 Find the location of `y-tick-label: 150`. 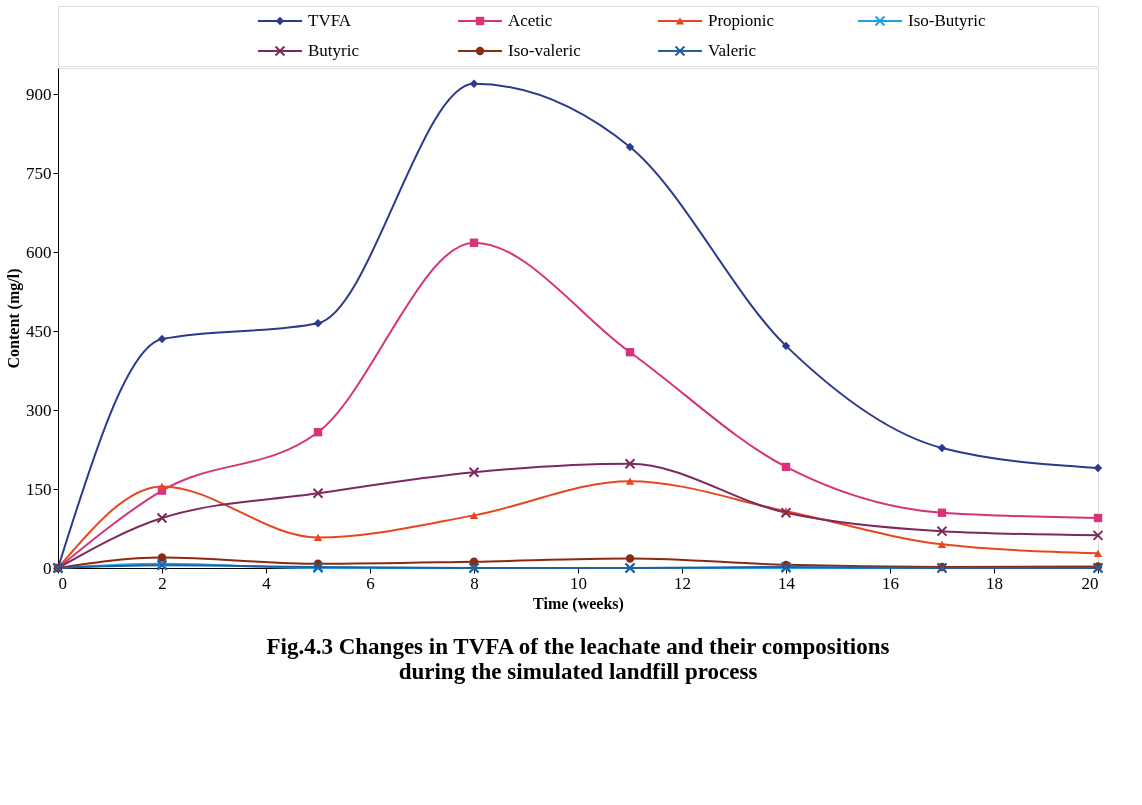

y-tick-label: 150 is located at coordinates (39, 489).